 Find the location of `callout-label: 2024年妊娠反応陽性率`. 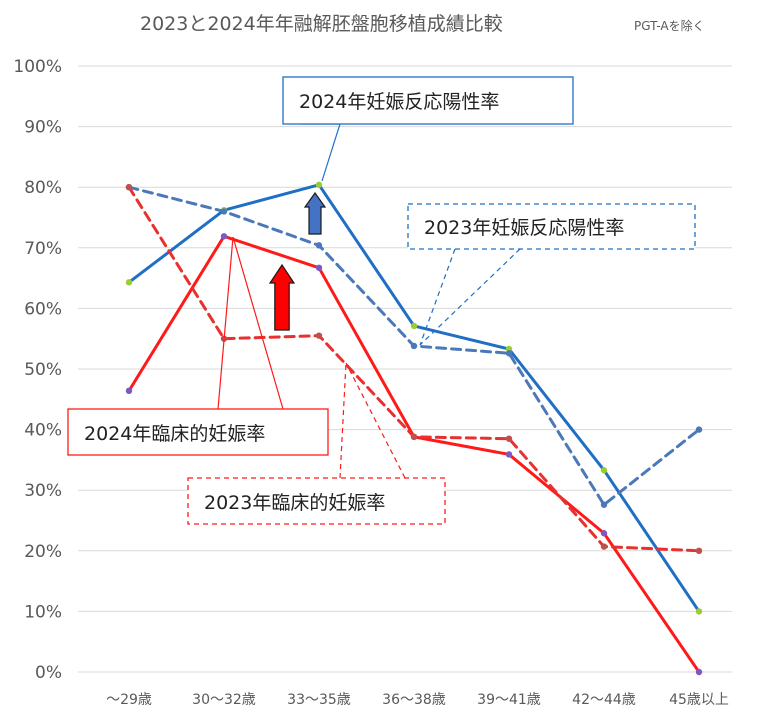

callout-label: 2024年妊娠反応陽性率 is located at coordinates (399, 102).